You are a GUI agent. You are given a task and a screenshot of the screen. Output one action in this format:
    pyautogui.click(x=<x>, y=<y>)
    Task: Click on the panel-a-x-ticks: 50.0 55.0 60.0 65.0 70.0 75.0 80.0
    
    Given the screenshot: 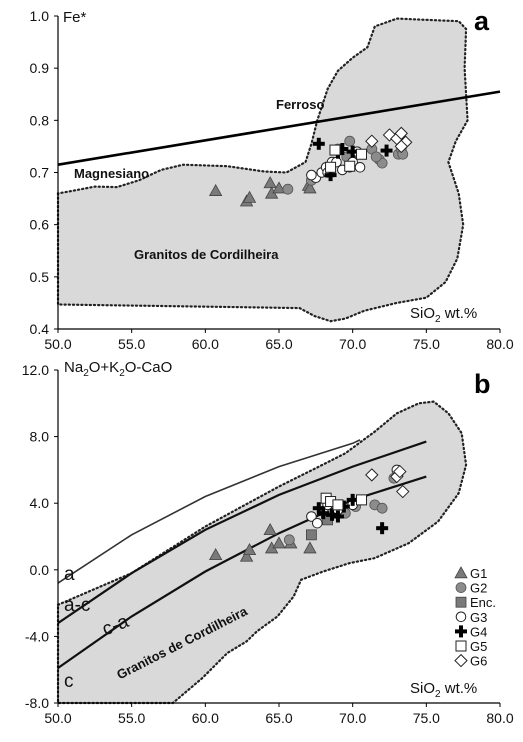 What is the action you would take?
    pyautogui.click(x=279, y=340)
    